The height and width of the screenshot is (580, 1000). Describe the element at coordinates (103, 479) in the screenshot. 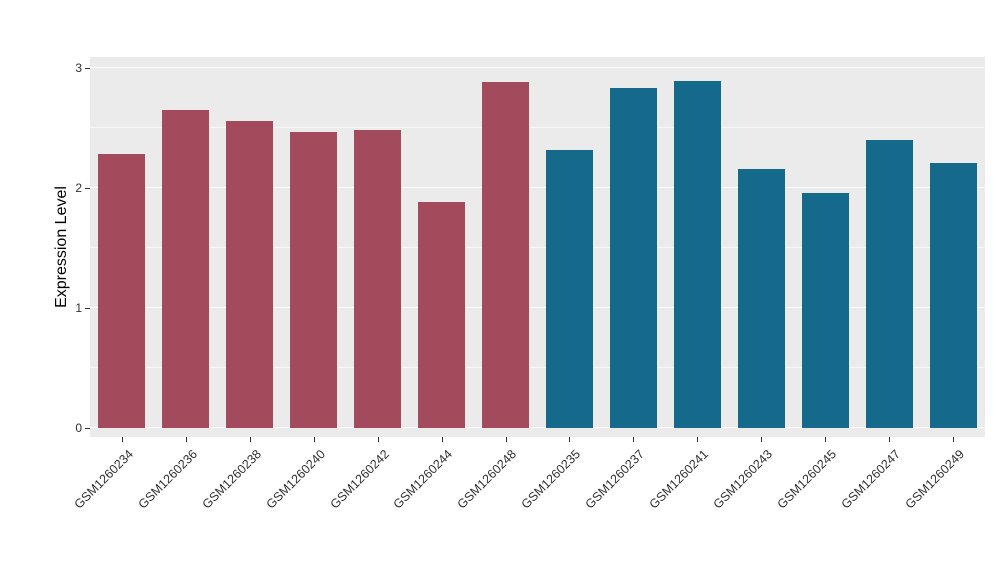

I see `x-tick-label: GSM1260234` at that location.